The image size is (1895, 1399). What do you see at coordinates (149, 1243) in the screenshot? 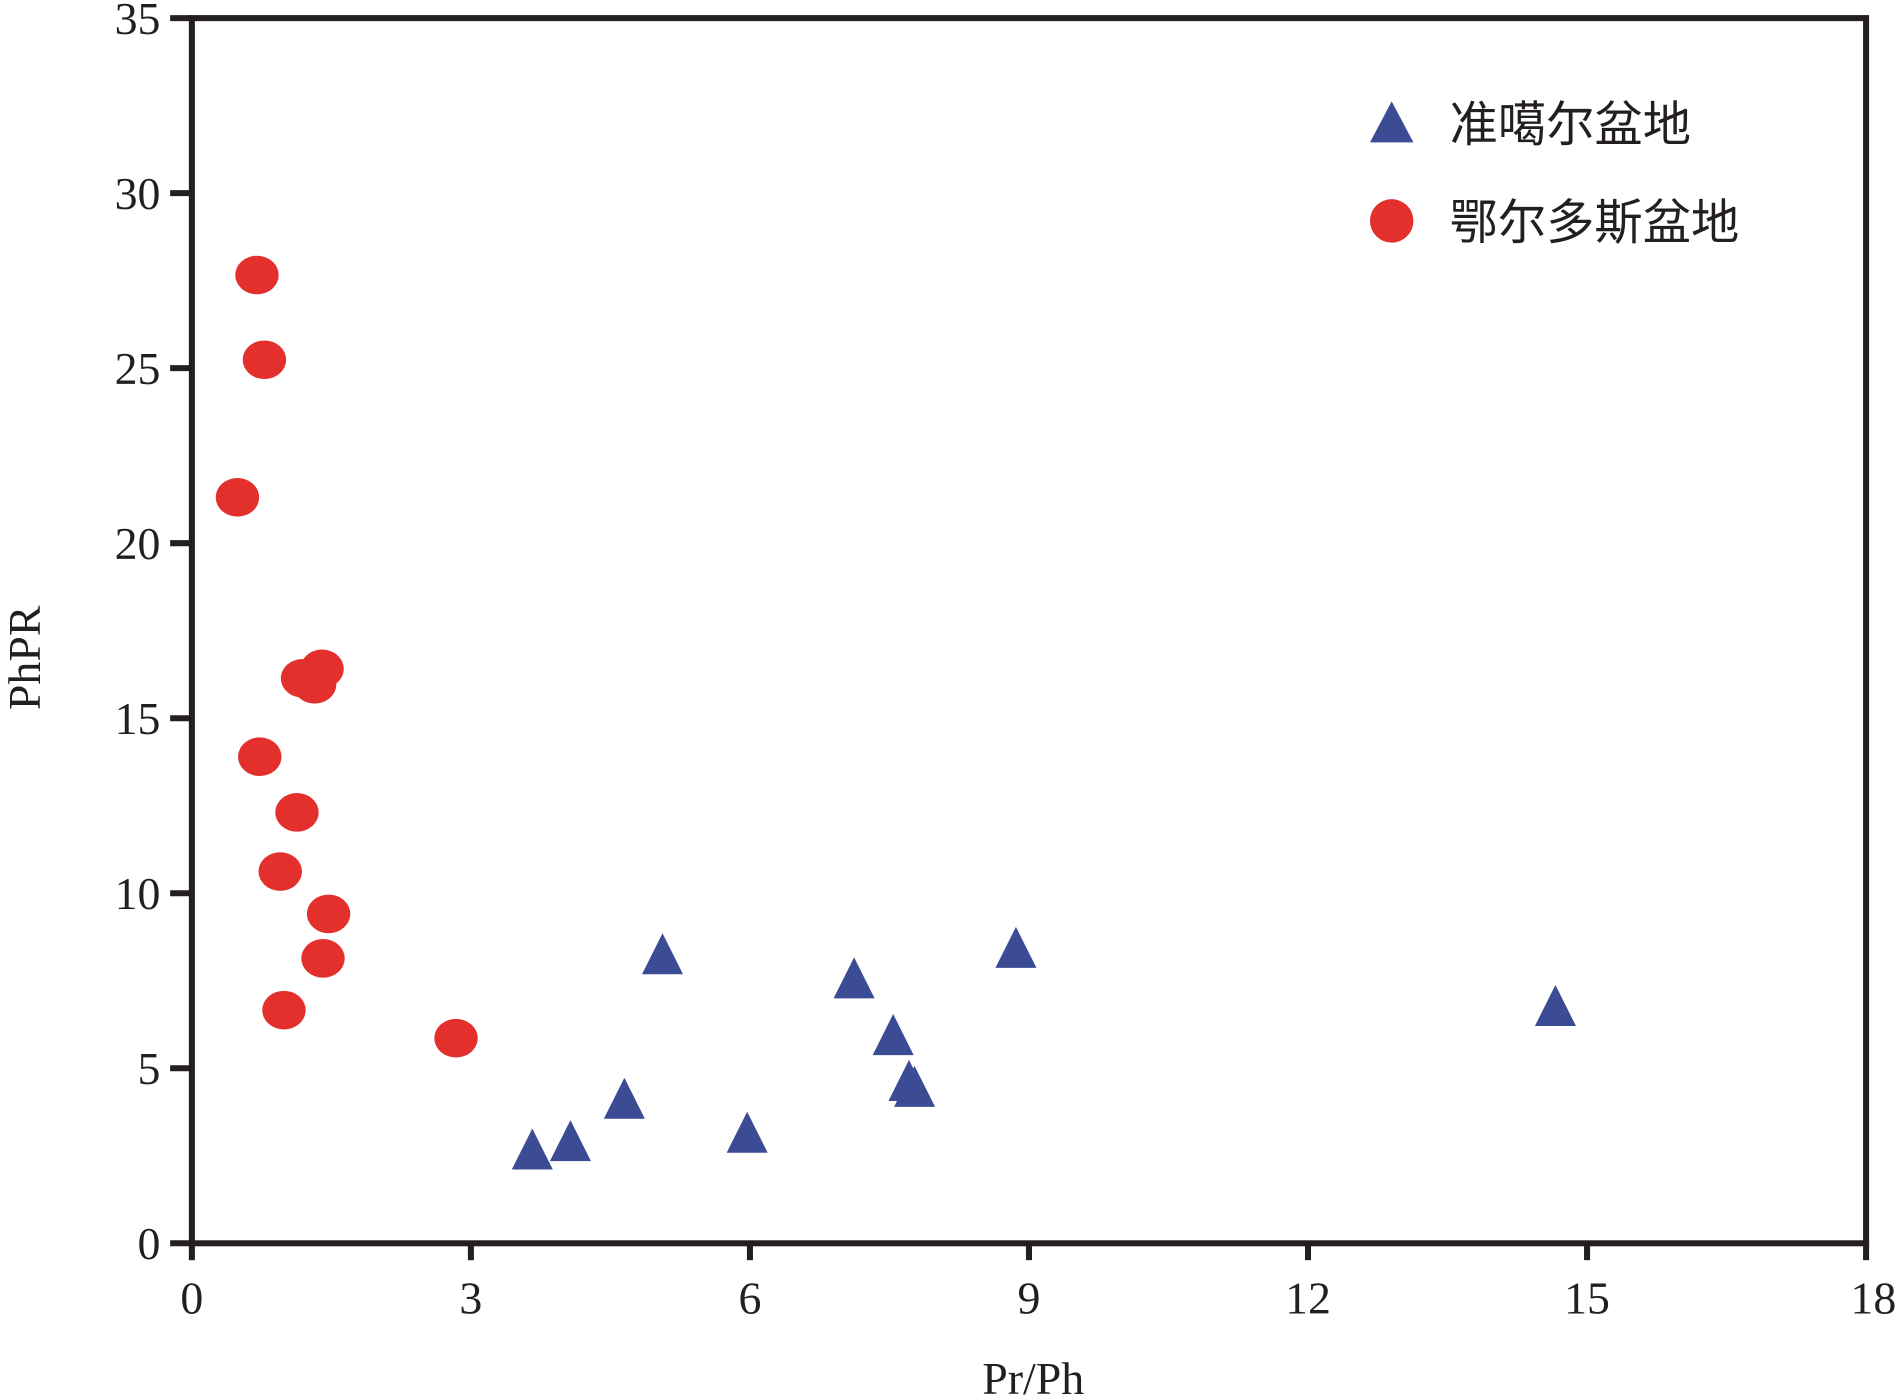
I see `y-tick-label: 0` at bounding box center [149, 1243].